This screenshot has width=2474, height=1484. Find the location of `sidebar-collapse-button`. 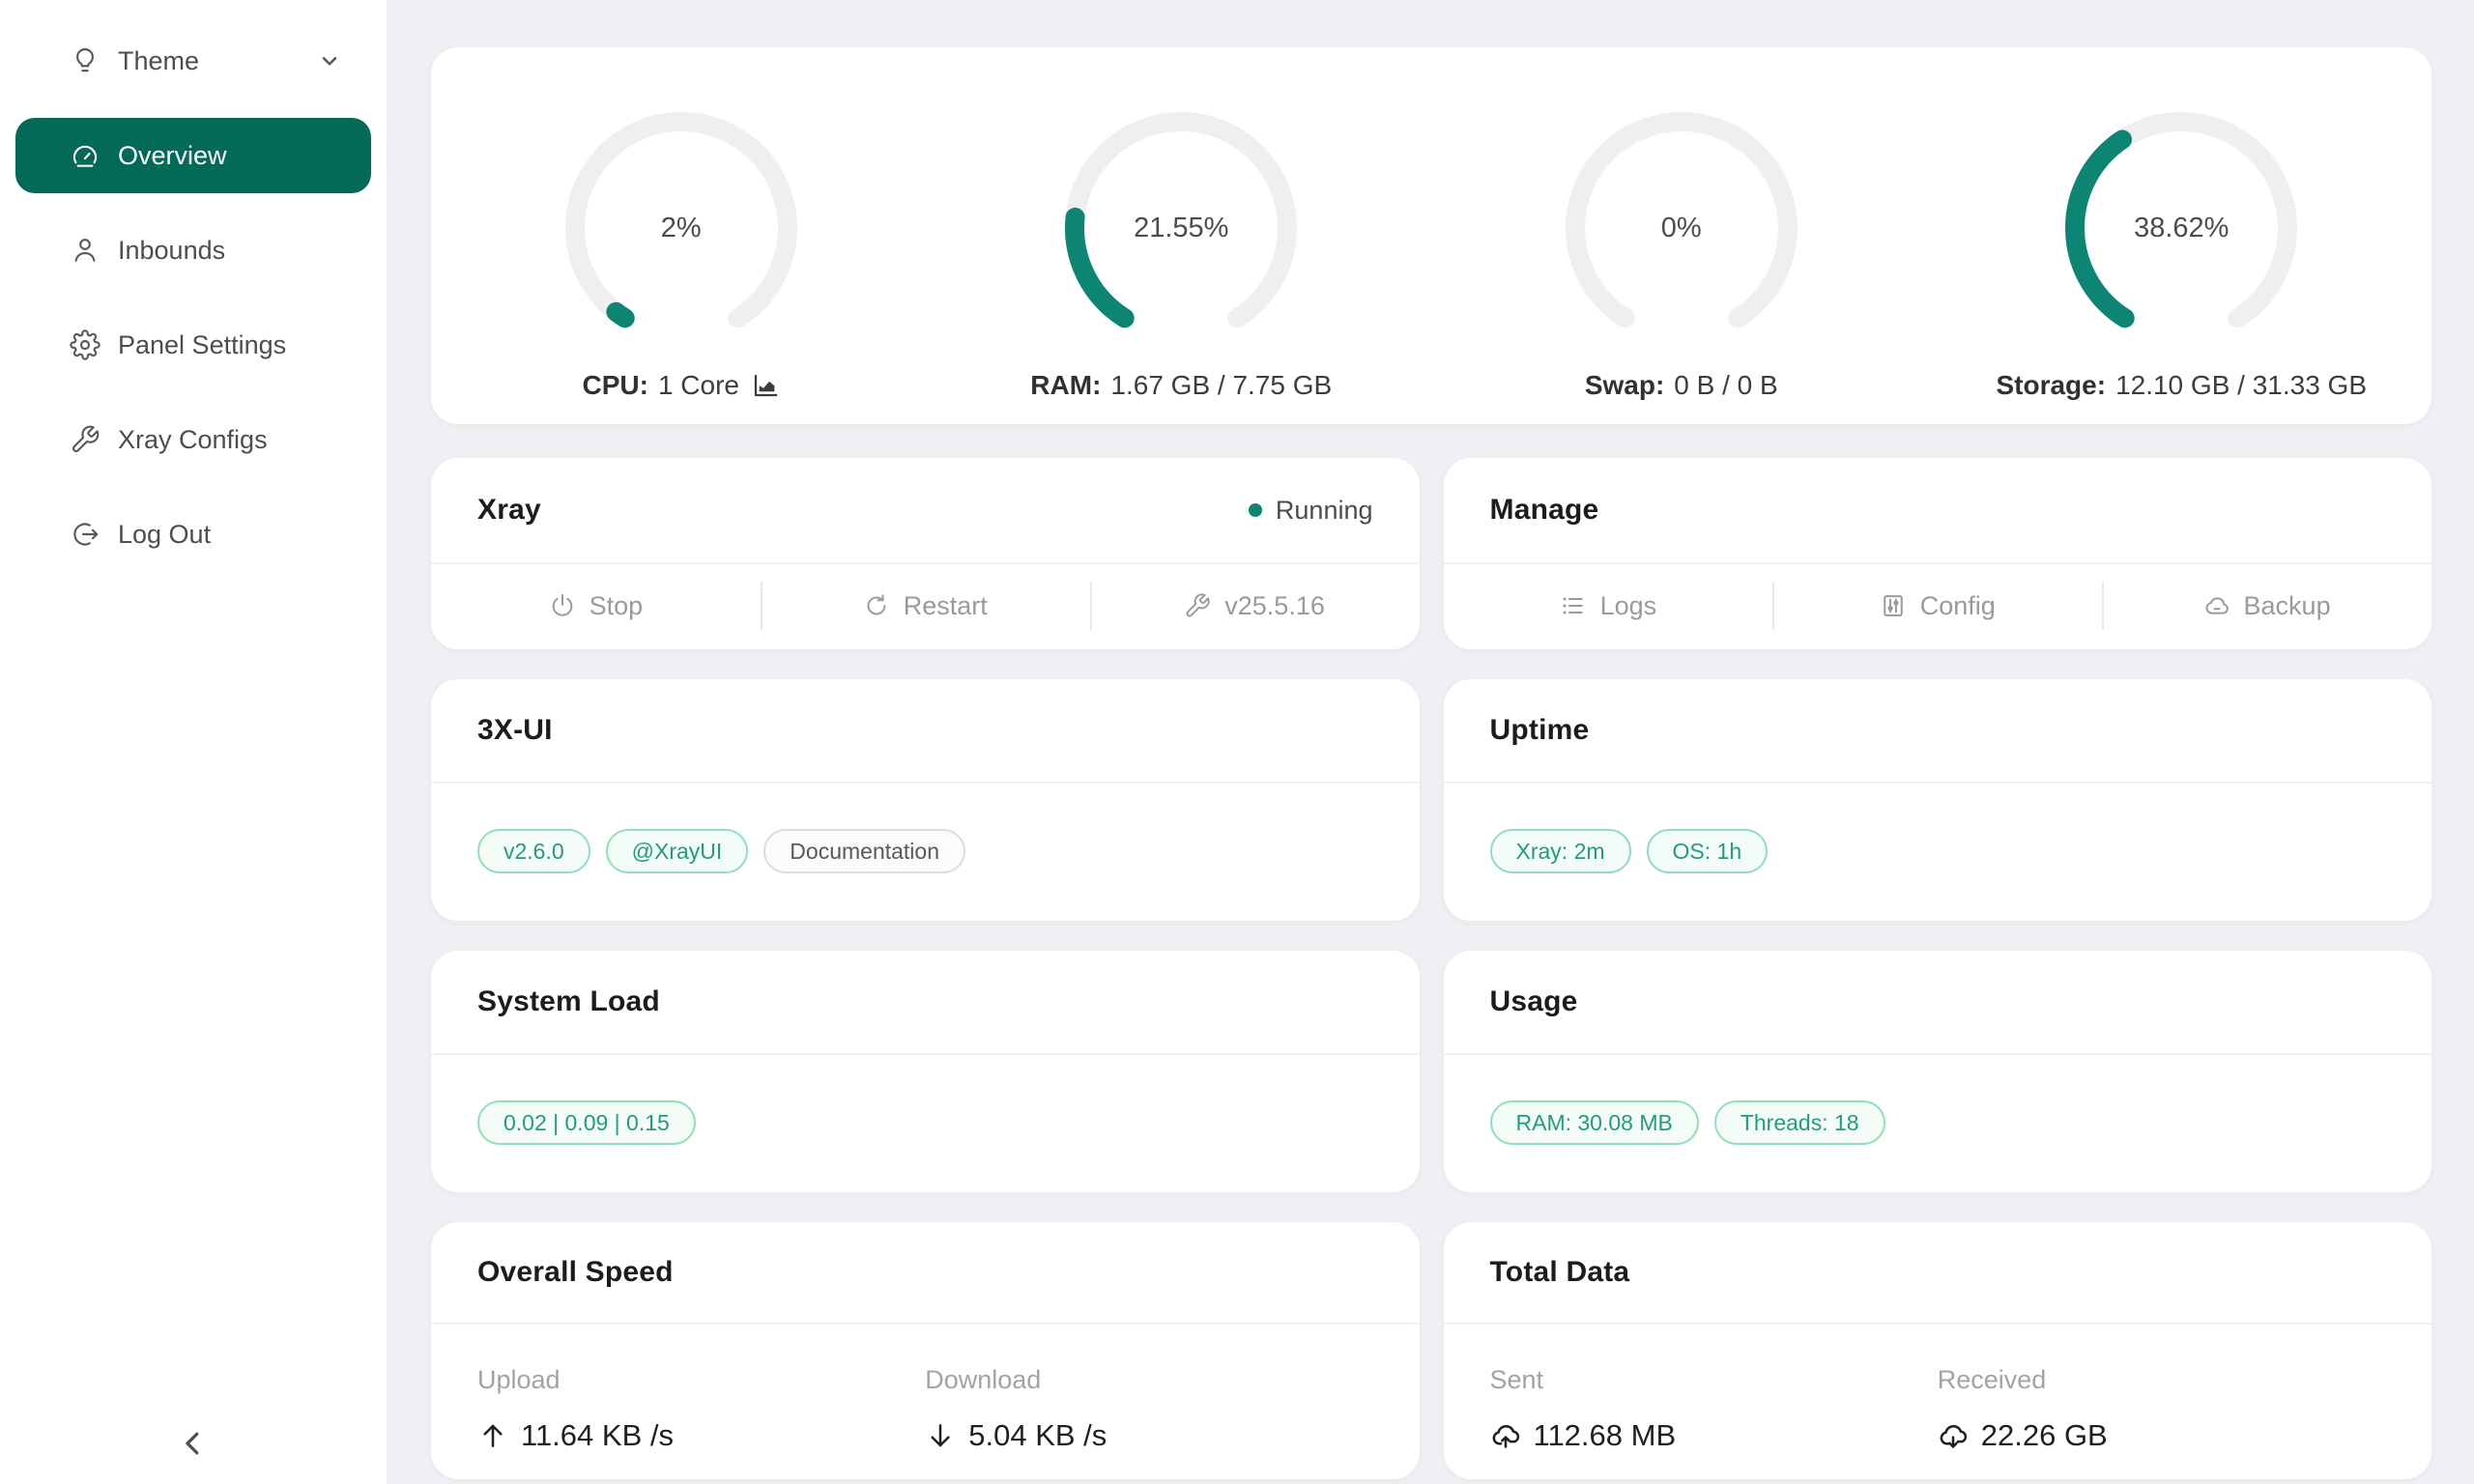

sidebar-collapse-button is located at coordinates (193, 1455).